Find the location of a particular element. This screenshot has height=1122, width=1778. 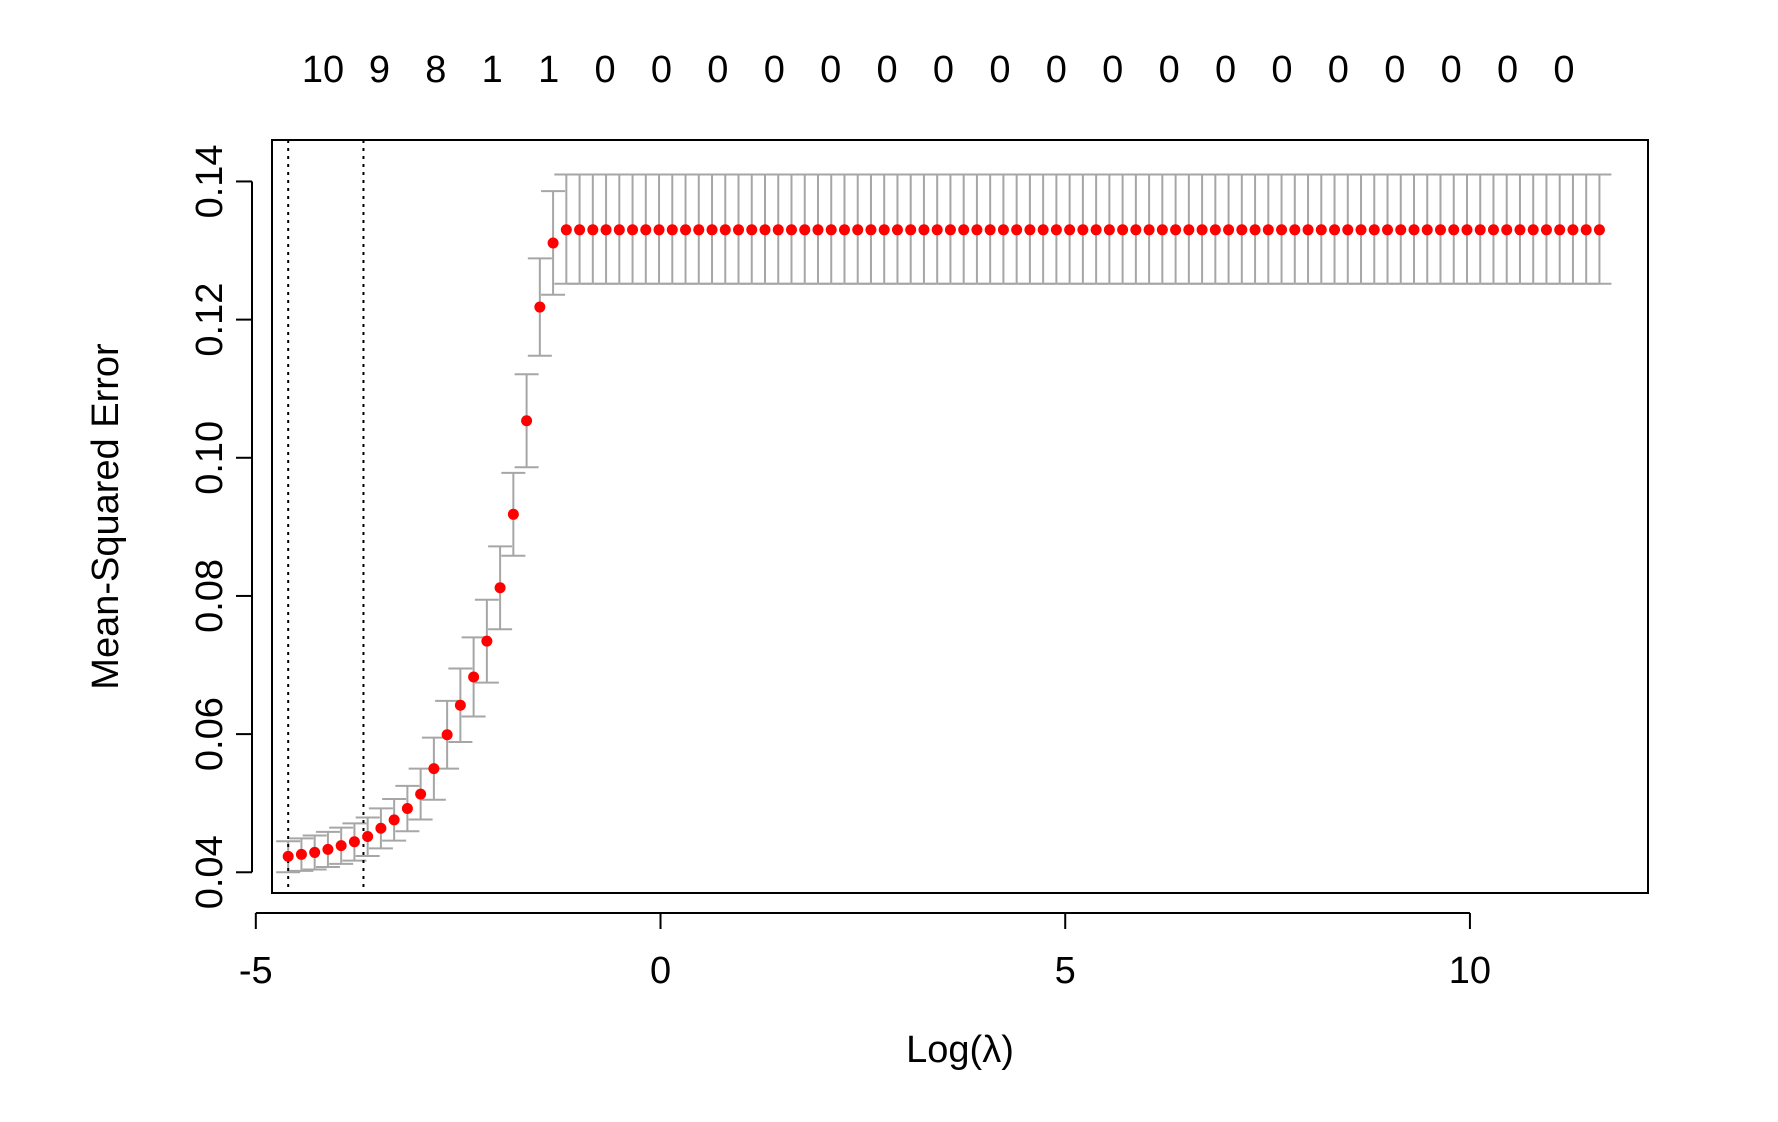

x-tick-label: 10 is located at coordinates (1470, 971).